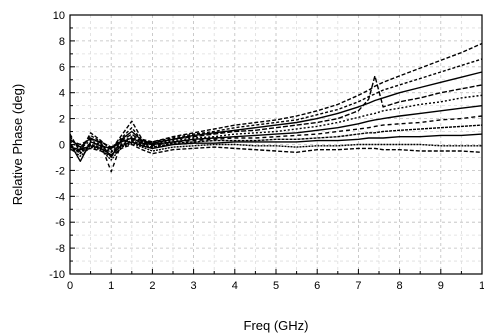 This screenshot has width=484, height=335. What do you see at coordinates (358, 286) in the screenshot?
I see `x-tick-label: 7` at bounding box center [358, 286].